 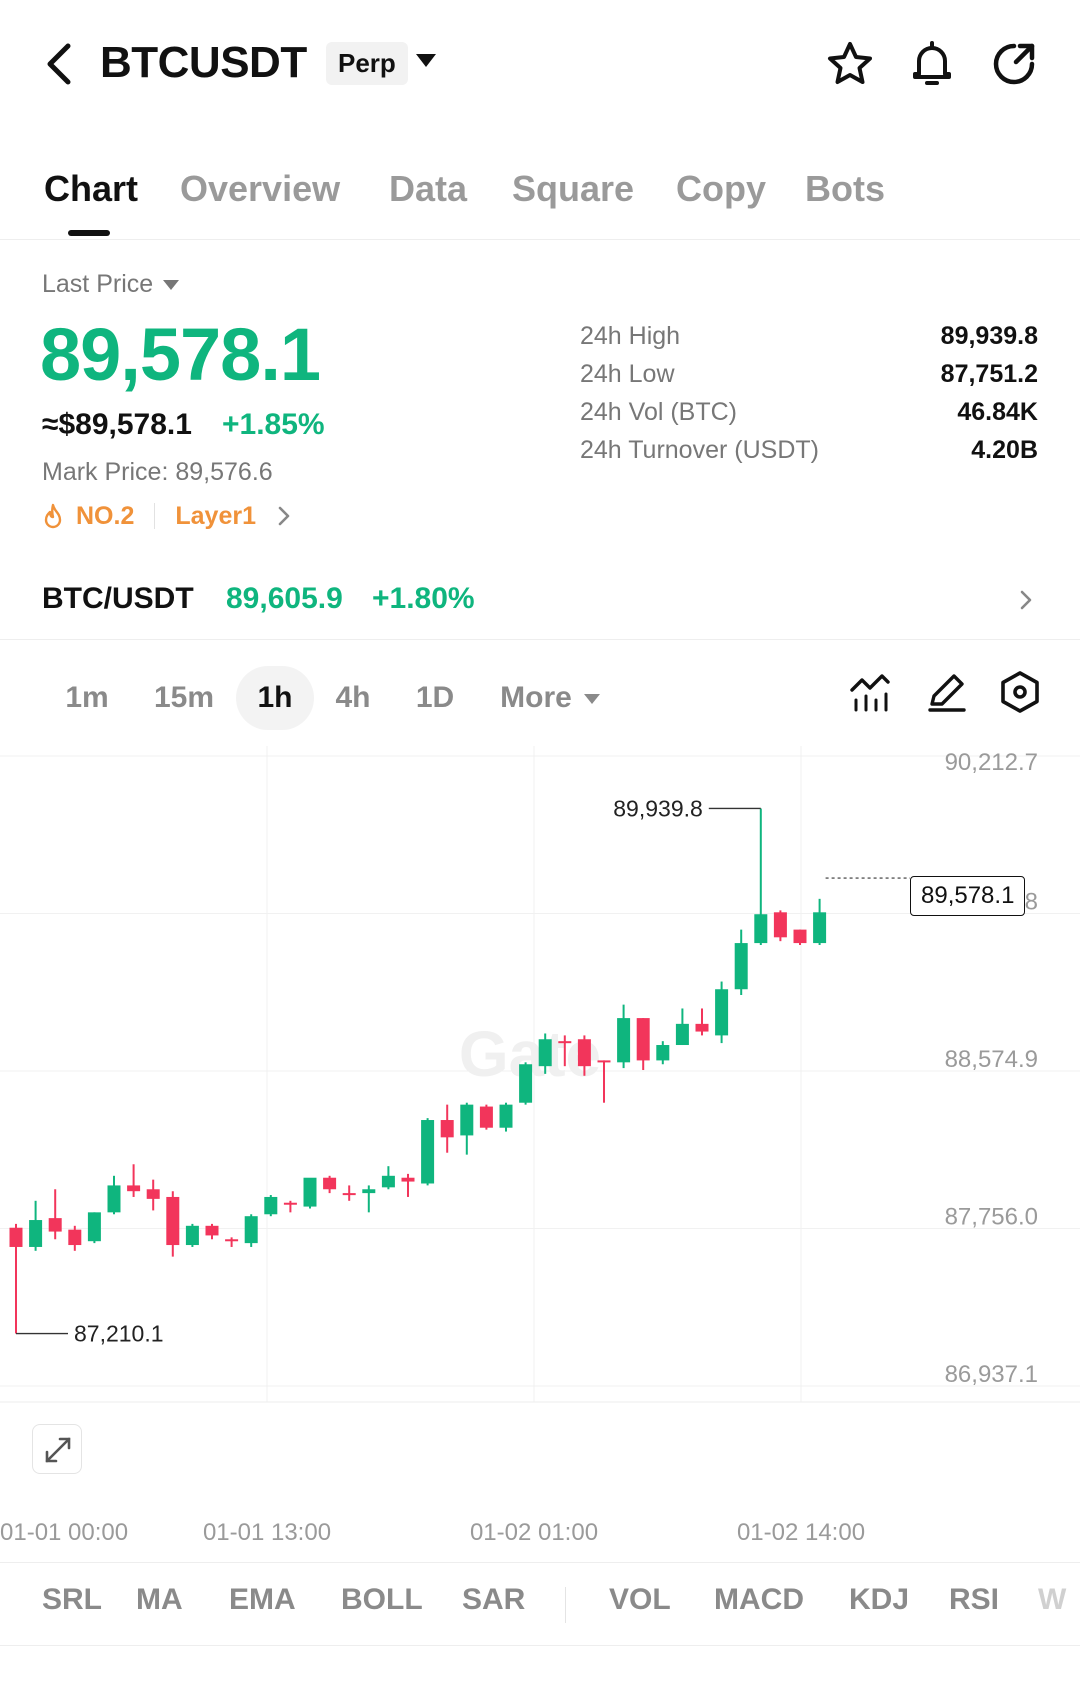 What do you see at coordinates (658, 808) in the screenshot?
I see `high-price-label: 89,939.8` at bounding box center [658, 808].